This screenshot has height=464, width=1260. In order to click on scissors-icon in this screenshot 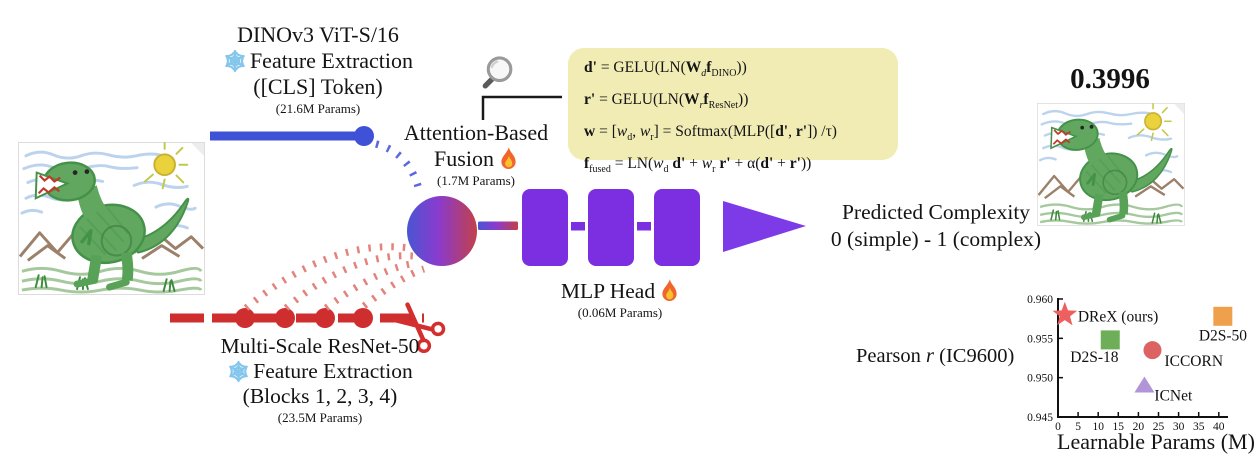, I will do `click(419, 328)`.